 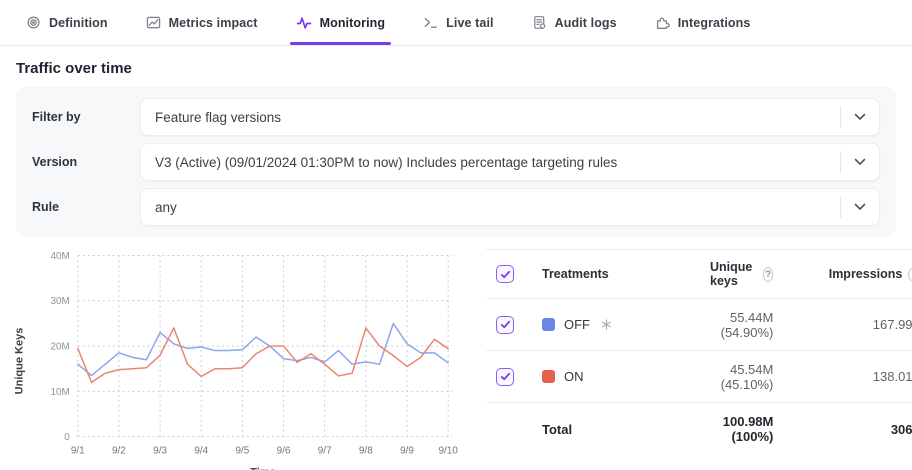 I want to click on table-row-on: ON 45.54M (45.10%) 138.01M, so click(x=699, y=377).